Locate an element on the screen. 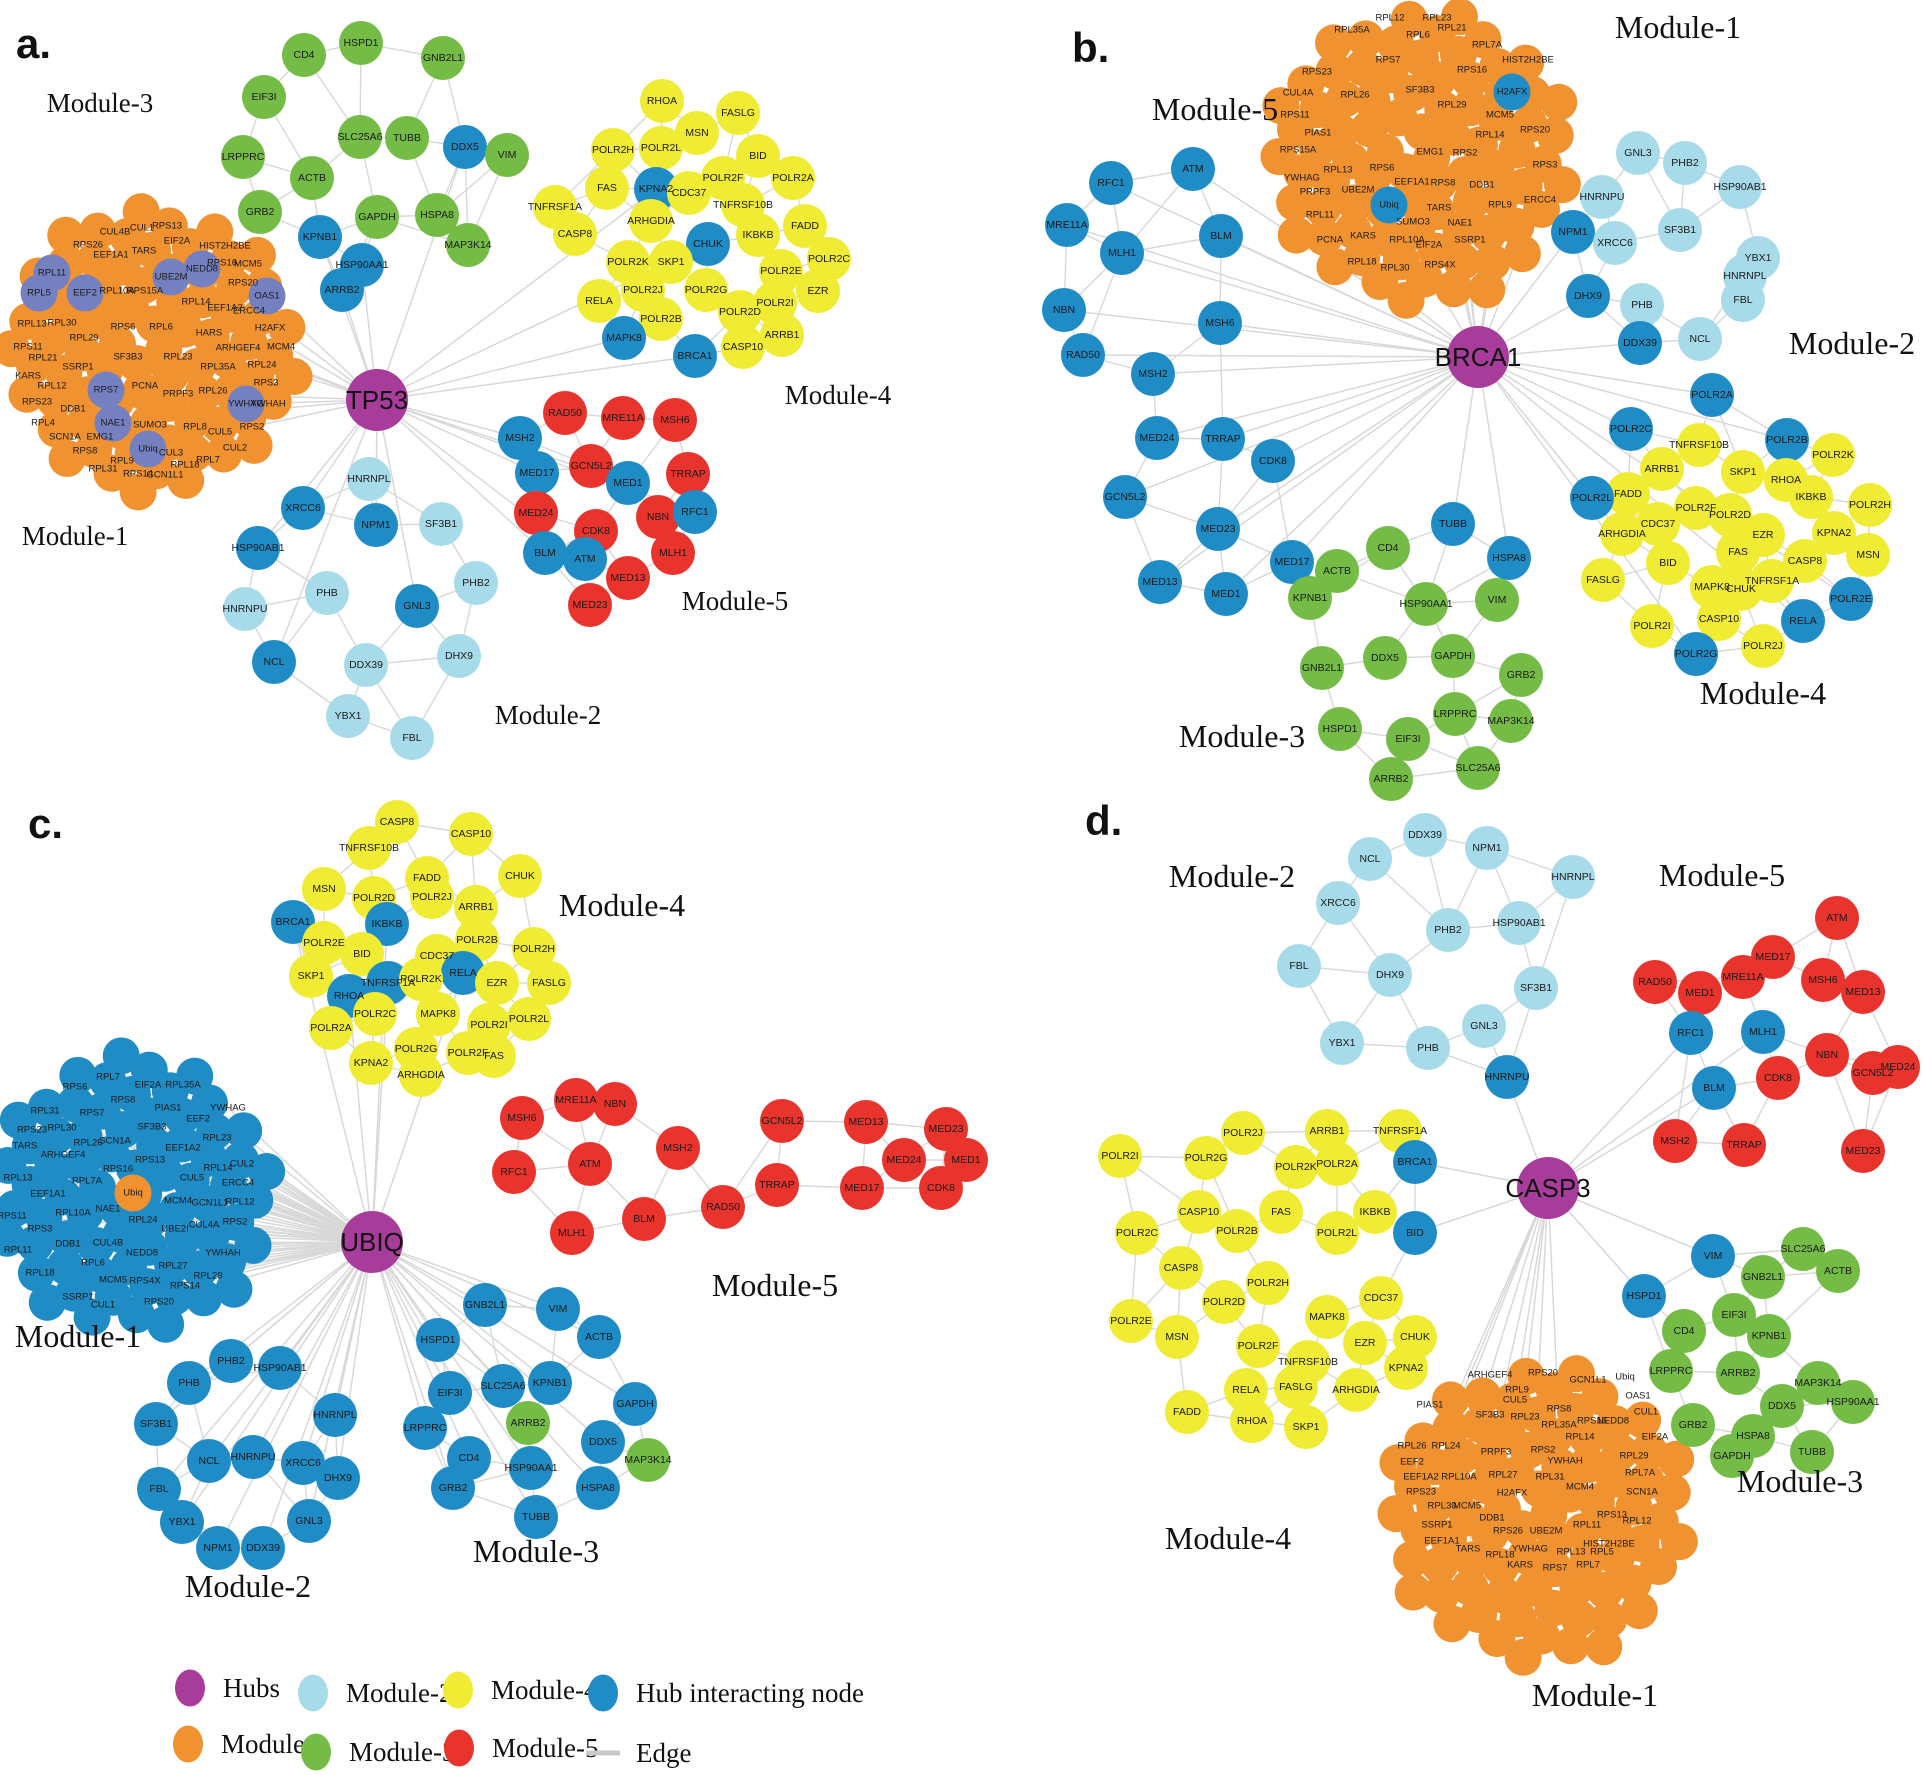 This screenshot has width=1923, height=1775. node-POLR2A is located at coordinates (793, 178).